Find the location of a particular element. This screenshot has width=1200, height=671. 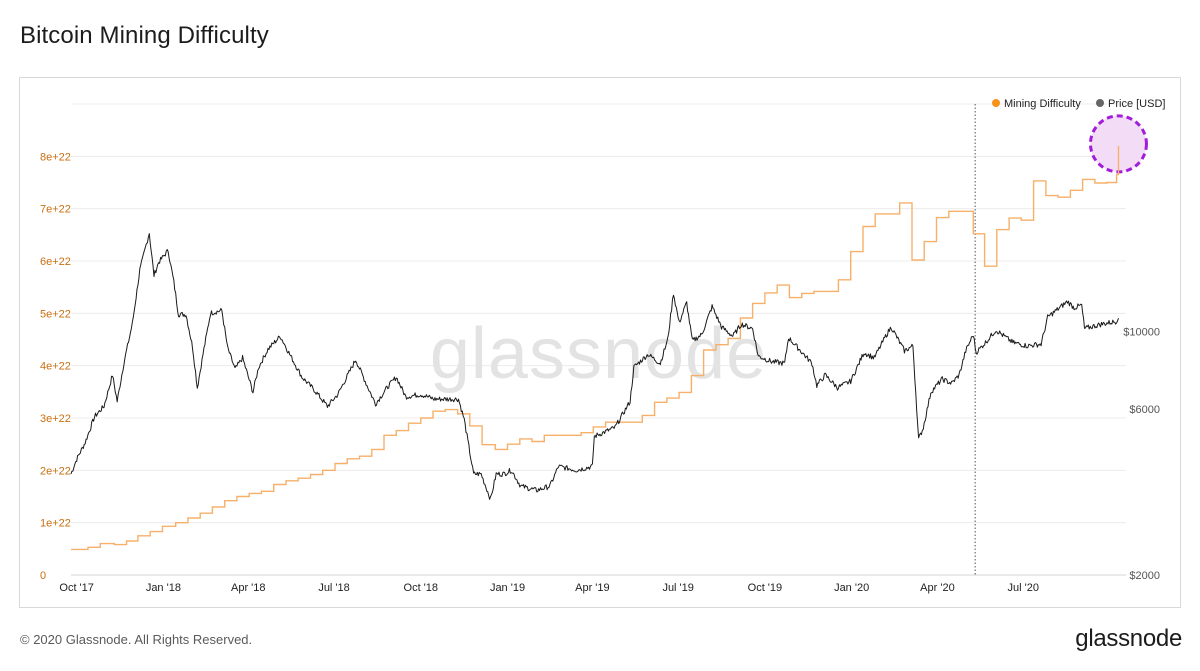

y-right-tick-label: $6000 is located at coordinates (1144, 410).